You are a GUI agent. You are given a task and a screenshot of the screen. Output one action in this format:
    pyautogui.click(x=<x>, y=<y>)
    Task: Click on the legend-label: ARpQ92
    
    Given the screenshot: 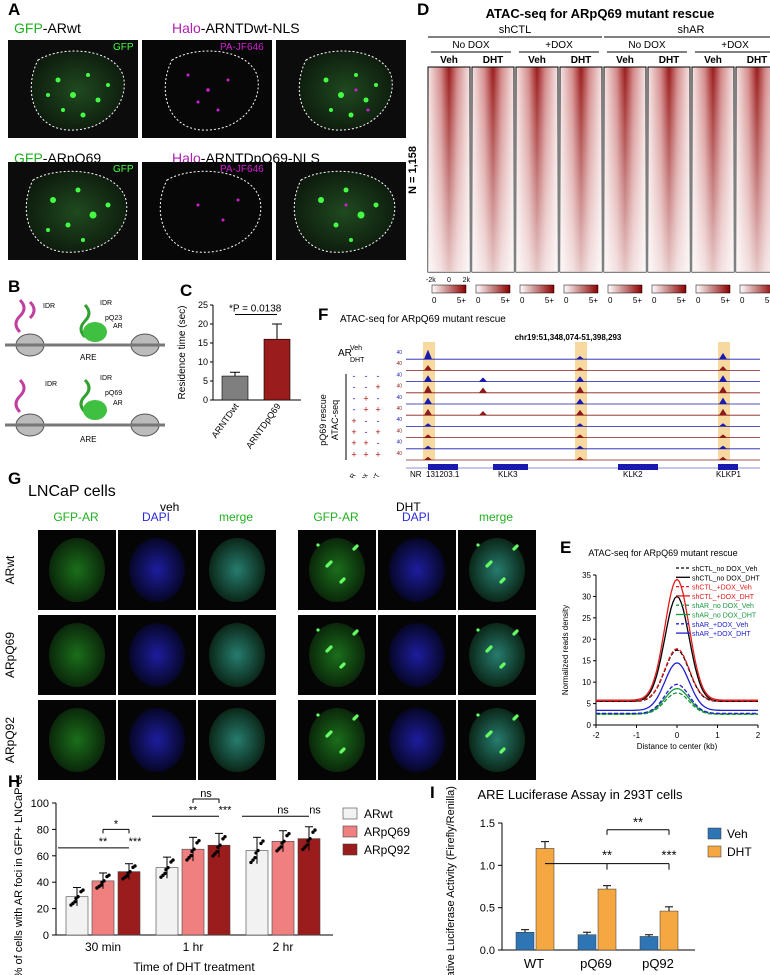 What is the action you would take?
    pyautogui.click(x=387, y=850)
    